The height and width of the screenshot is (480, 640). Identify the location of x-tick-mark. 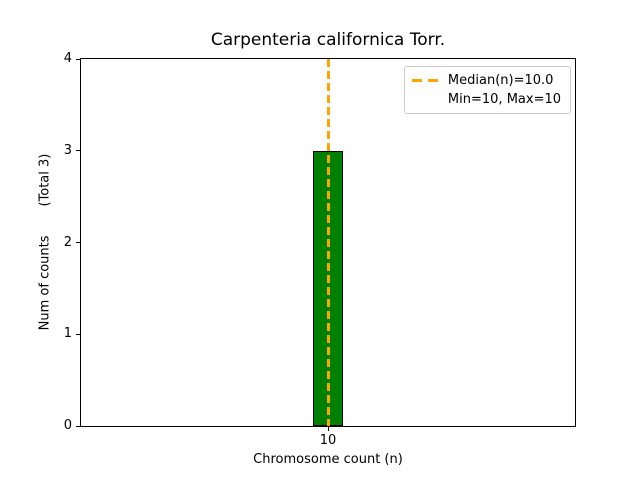
(328, 429).